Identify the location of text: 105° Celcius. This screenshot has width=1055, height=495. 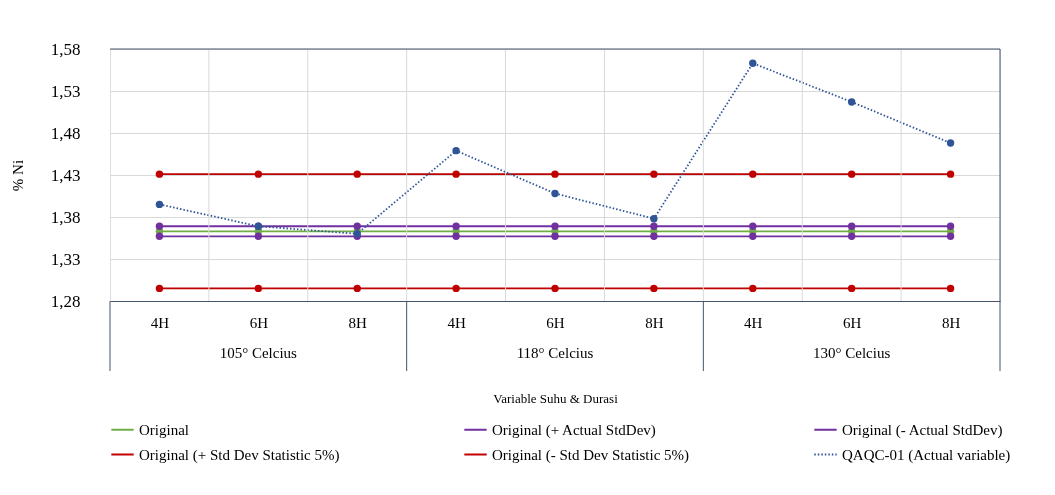
(258, 353).